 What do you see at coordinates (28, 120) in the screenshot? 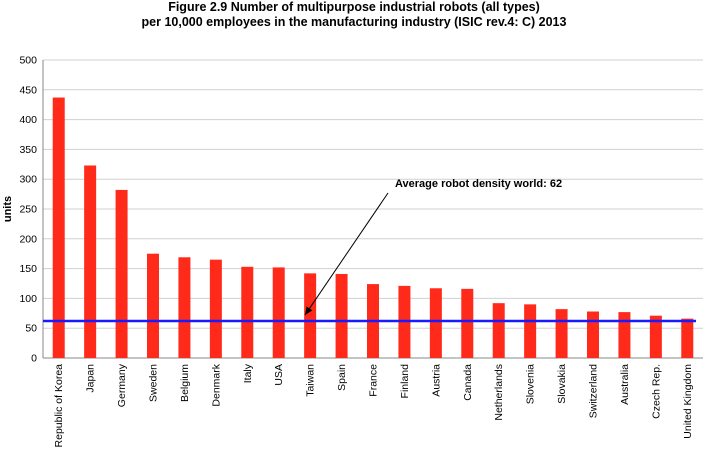
I see `y-tick-label: 400` at bounding box center [28, 120].